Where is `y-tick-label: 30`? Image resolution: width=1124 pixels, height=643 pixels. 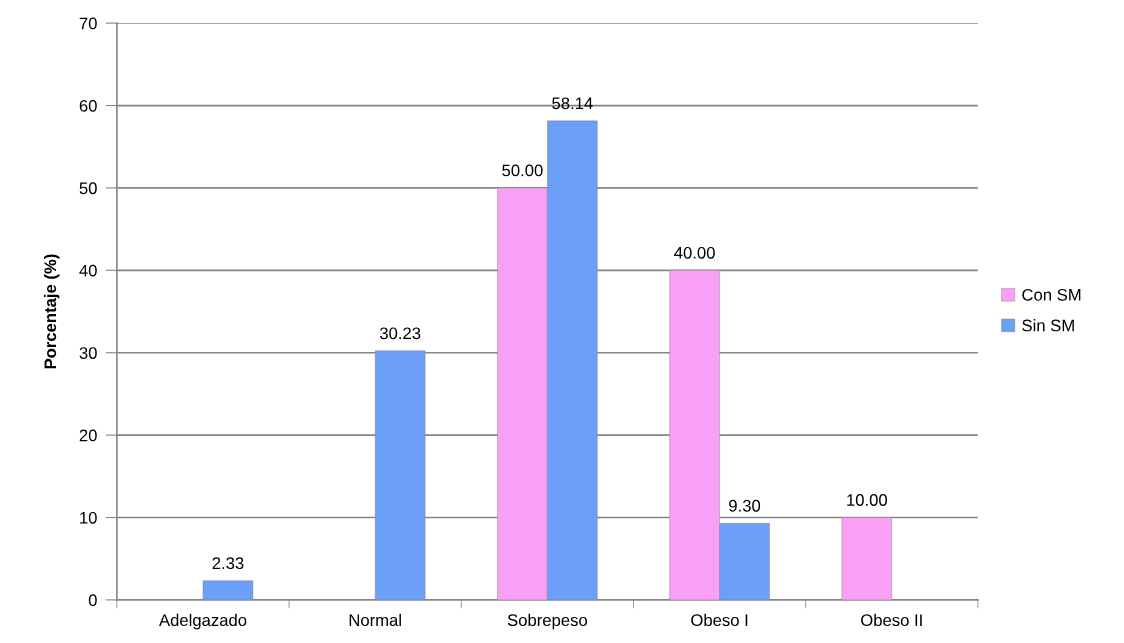
y-tick-label: 30 is located at coordinates (88, 353).